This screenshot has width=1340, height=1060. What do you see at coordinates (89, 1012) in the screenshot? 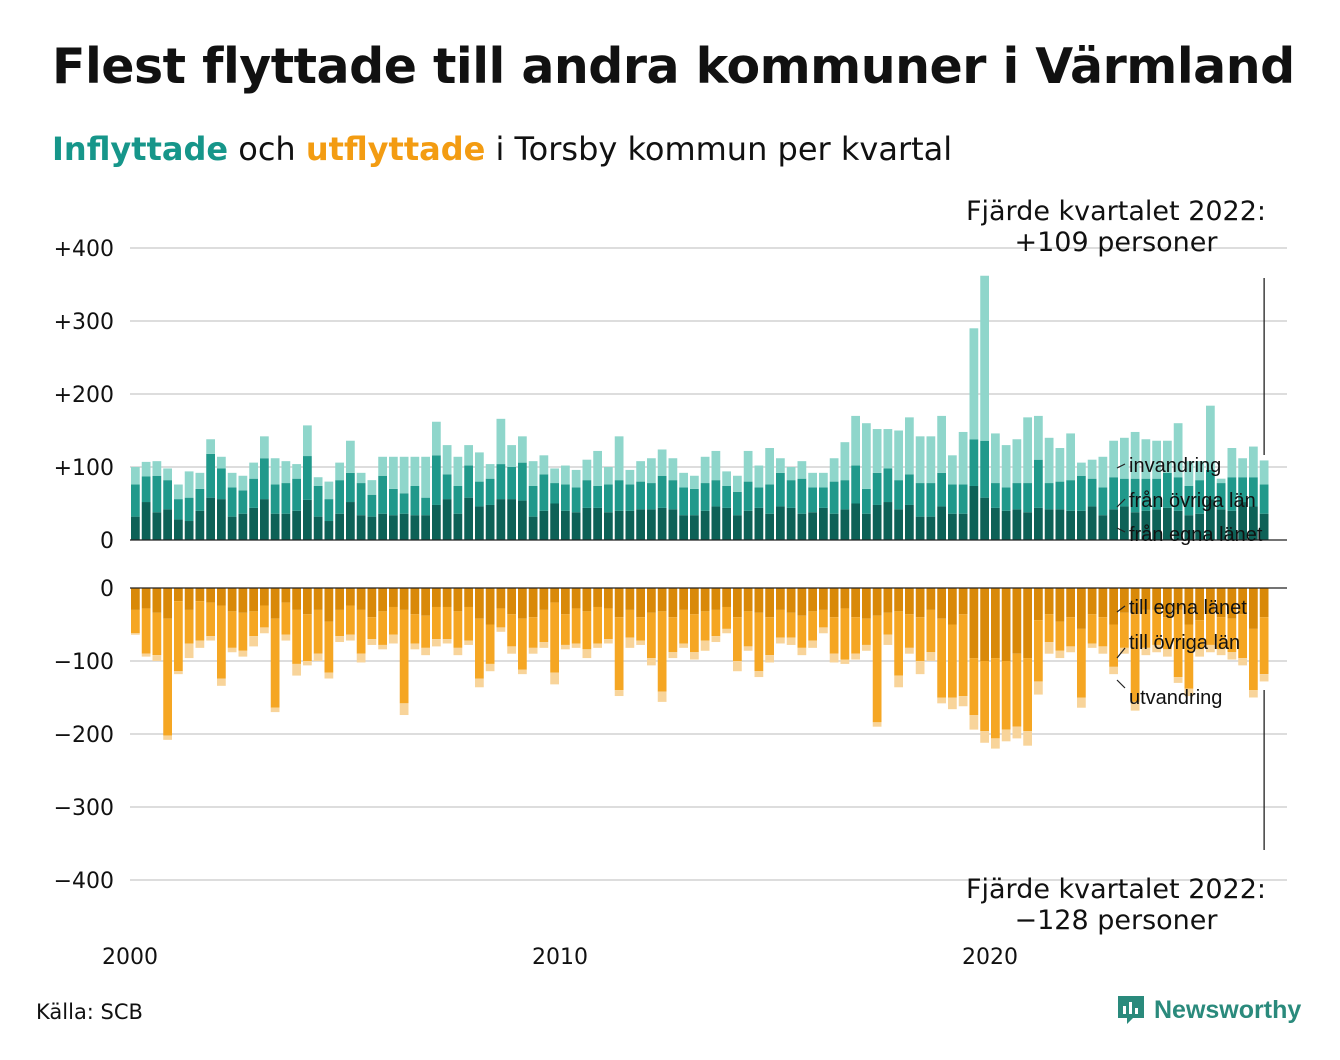
I see `source-note: Källa: SCB` at bounding box center [89, 1012].